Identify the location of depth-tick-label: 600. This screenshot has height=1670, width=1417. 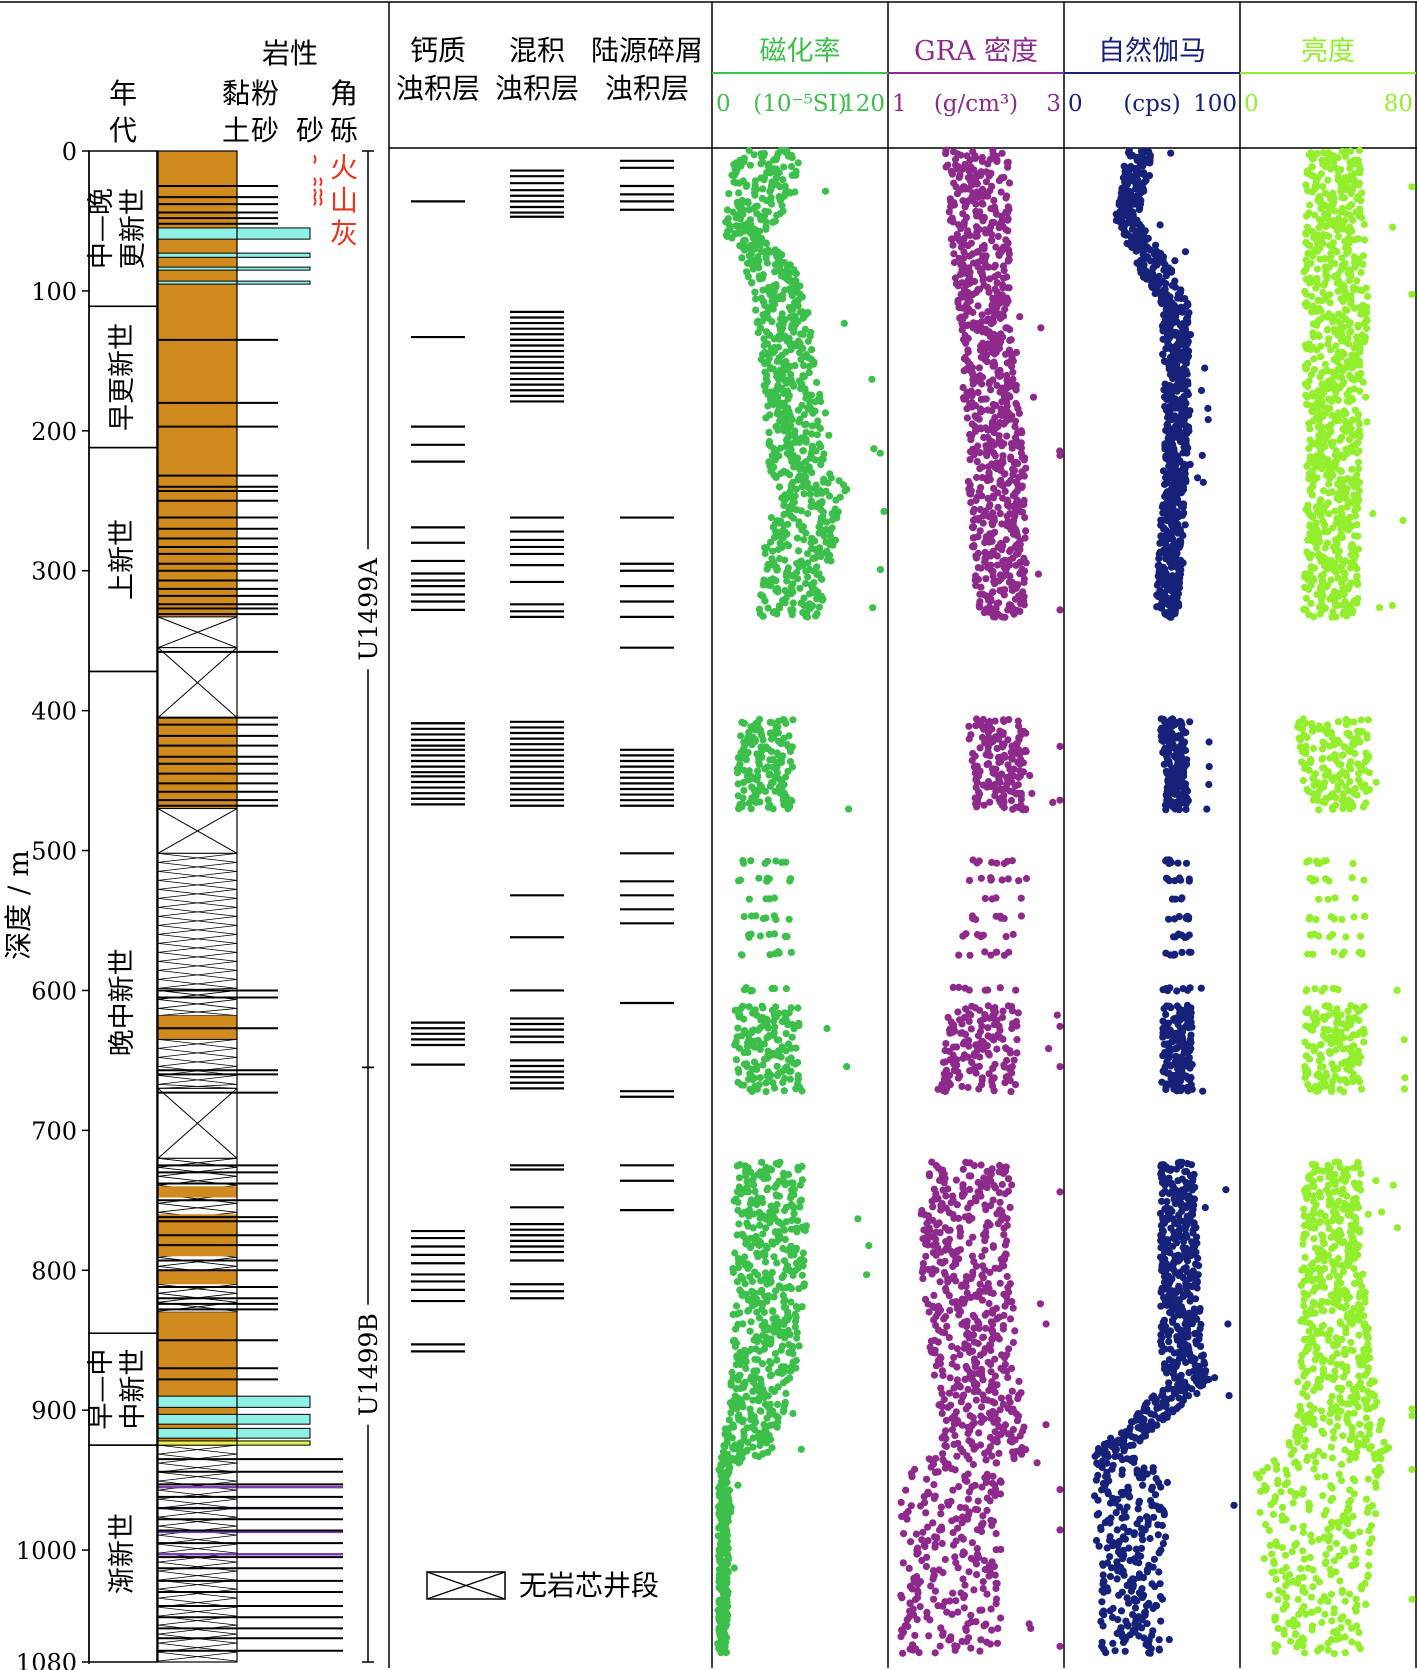
(54, 991).